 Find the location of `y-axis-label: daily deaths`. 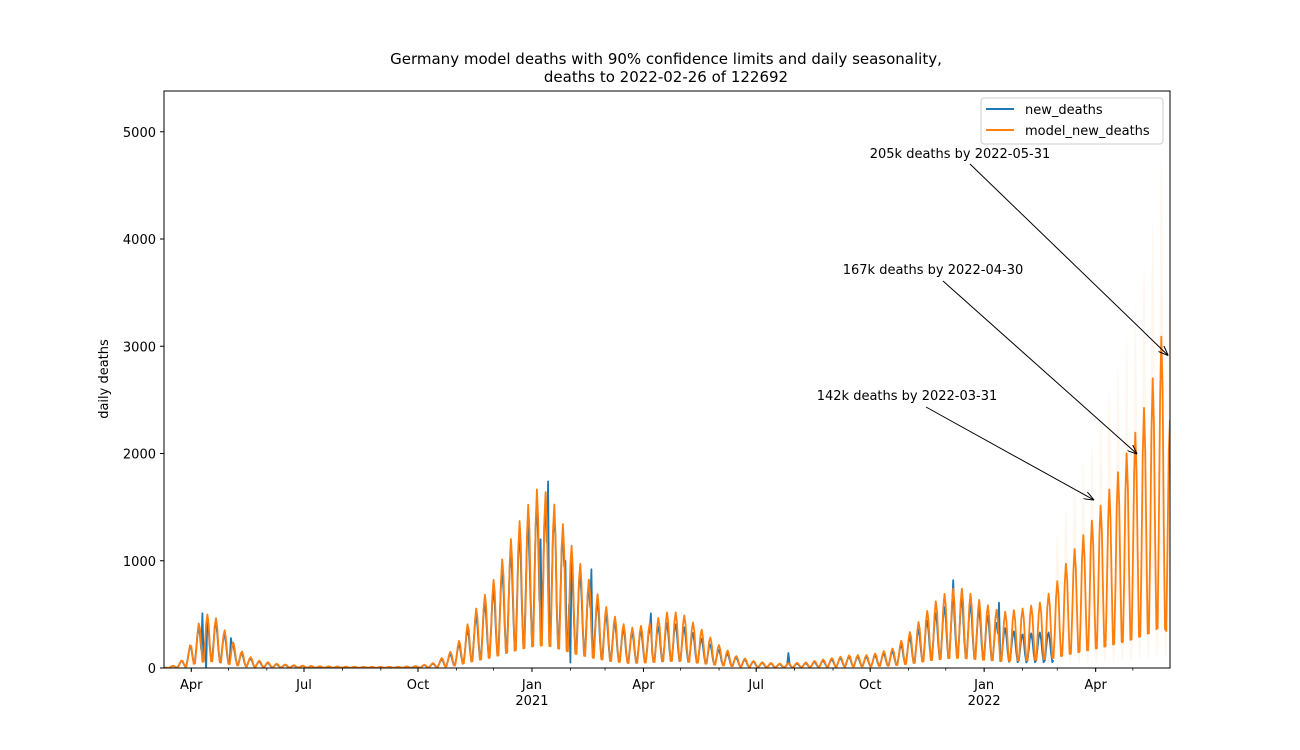

y-axis-label: daily deaths is located at coordinates (104, 379).